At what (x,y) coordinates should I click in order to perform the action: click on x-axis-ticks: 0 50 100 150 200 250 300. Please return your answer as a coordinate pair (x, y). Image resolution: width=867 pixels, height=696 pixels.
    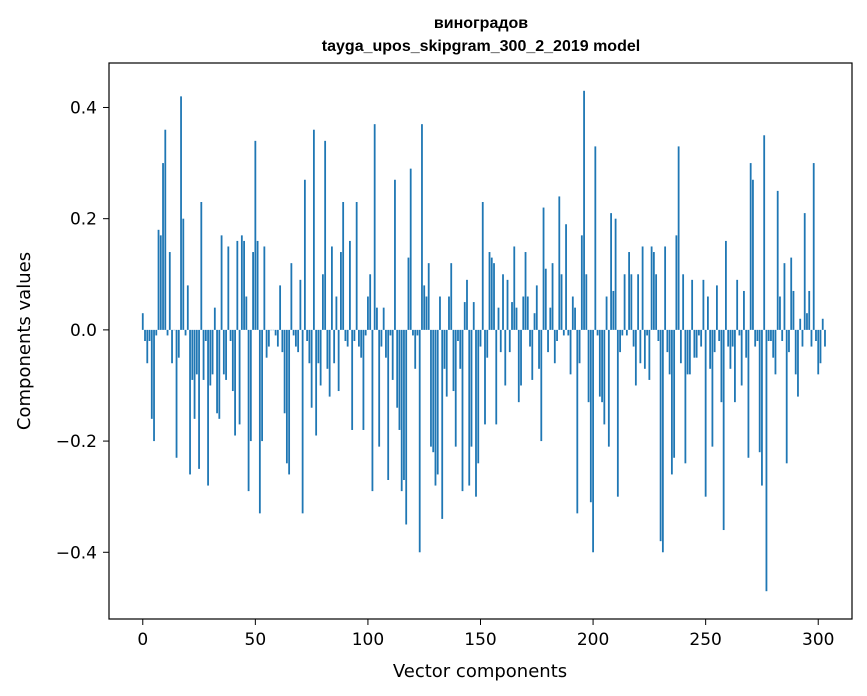
    Looking at the image, I should click on (485, 634).